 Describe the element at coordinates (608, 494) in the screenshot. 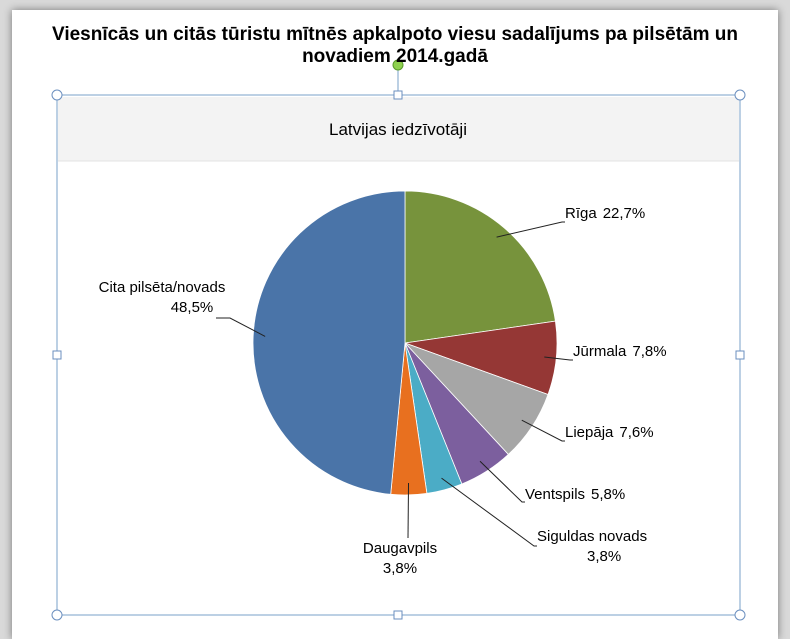

I see `data-label-value: 5,8%` at that location.